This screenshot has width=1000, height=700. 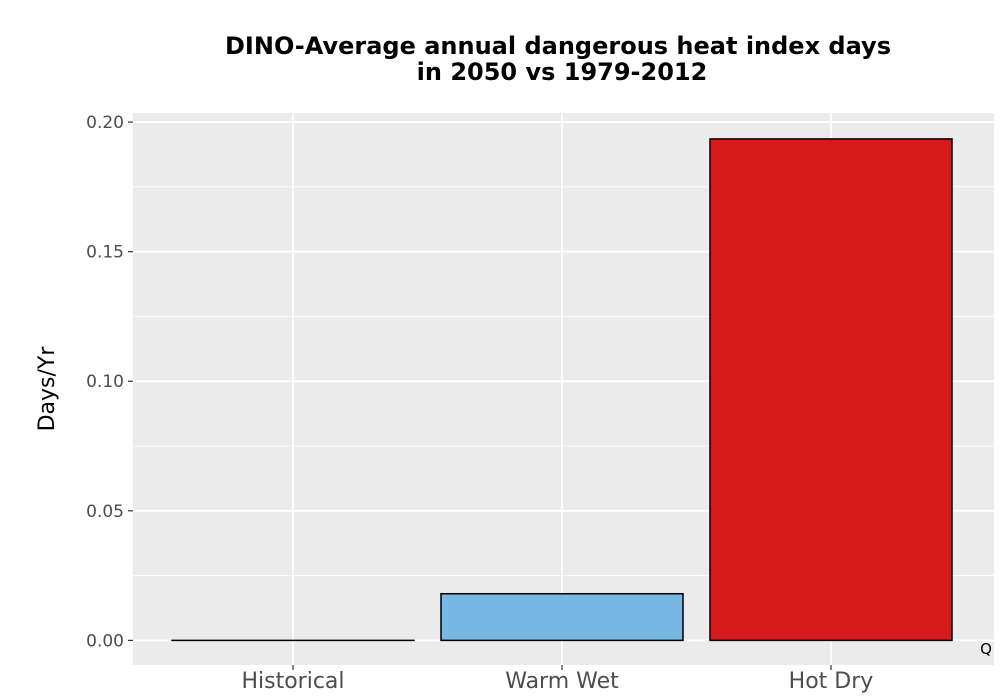 What do you see at coordinates (105, 641) in the screenshot?
I see `y-tick-label: 0.00` at bounding box center [105, 641].